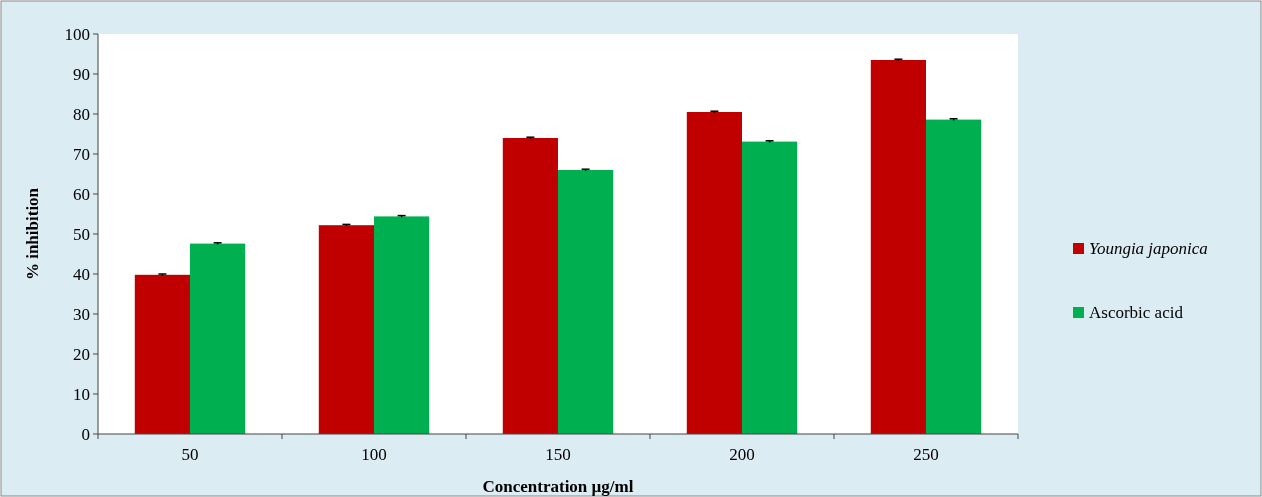 The image size is (1262, 497). What do you see at coordinates (81, 274) in the screenshot?
I see `y-tick-label: 40` at bounding box center [81, 274].